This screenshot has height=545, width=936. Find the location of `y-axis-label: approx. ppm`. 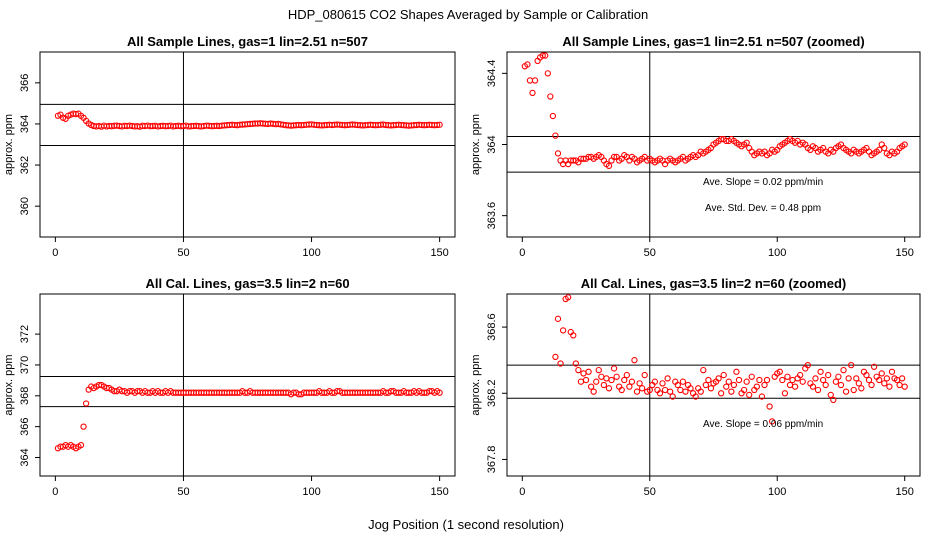

y-axis-label: approx. ppm is located at coordinates (9, 144).